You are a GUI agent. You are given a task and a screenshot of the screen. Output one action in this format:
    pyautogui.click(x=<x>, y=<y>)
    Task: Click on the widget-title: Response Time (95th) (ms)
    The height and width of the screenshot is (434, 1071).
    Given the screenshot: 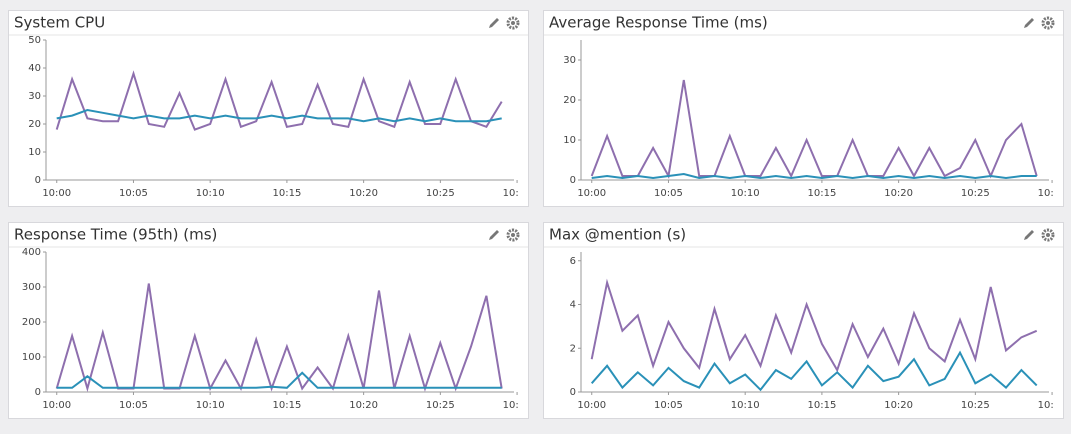 What is the action you would take?
    pyautogui.click(x=115, y=235)
    